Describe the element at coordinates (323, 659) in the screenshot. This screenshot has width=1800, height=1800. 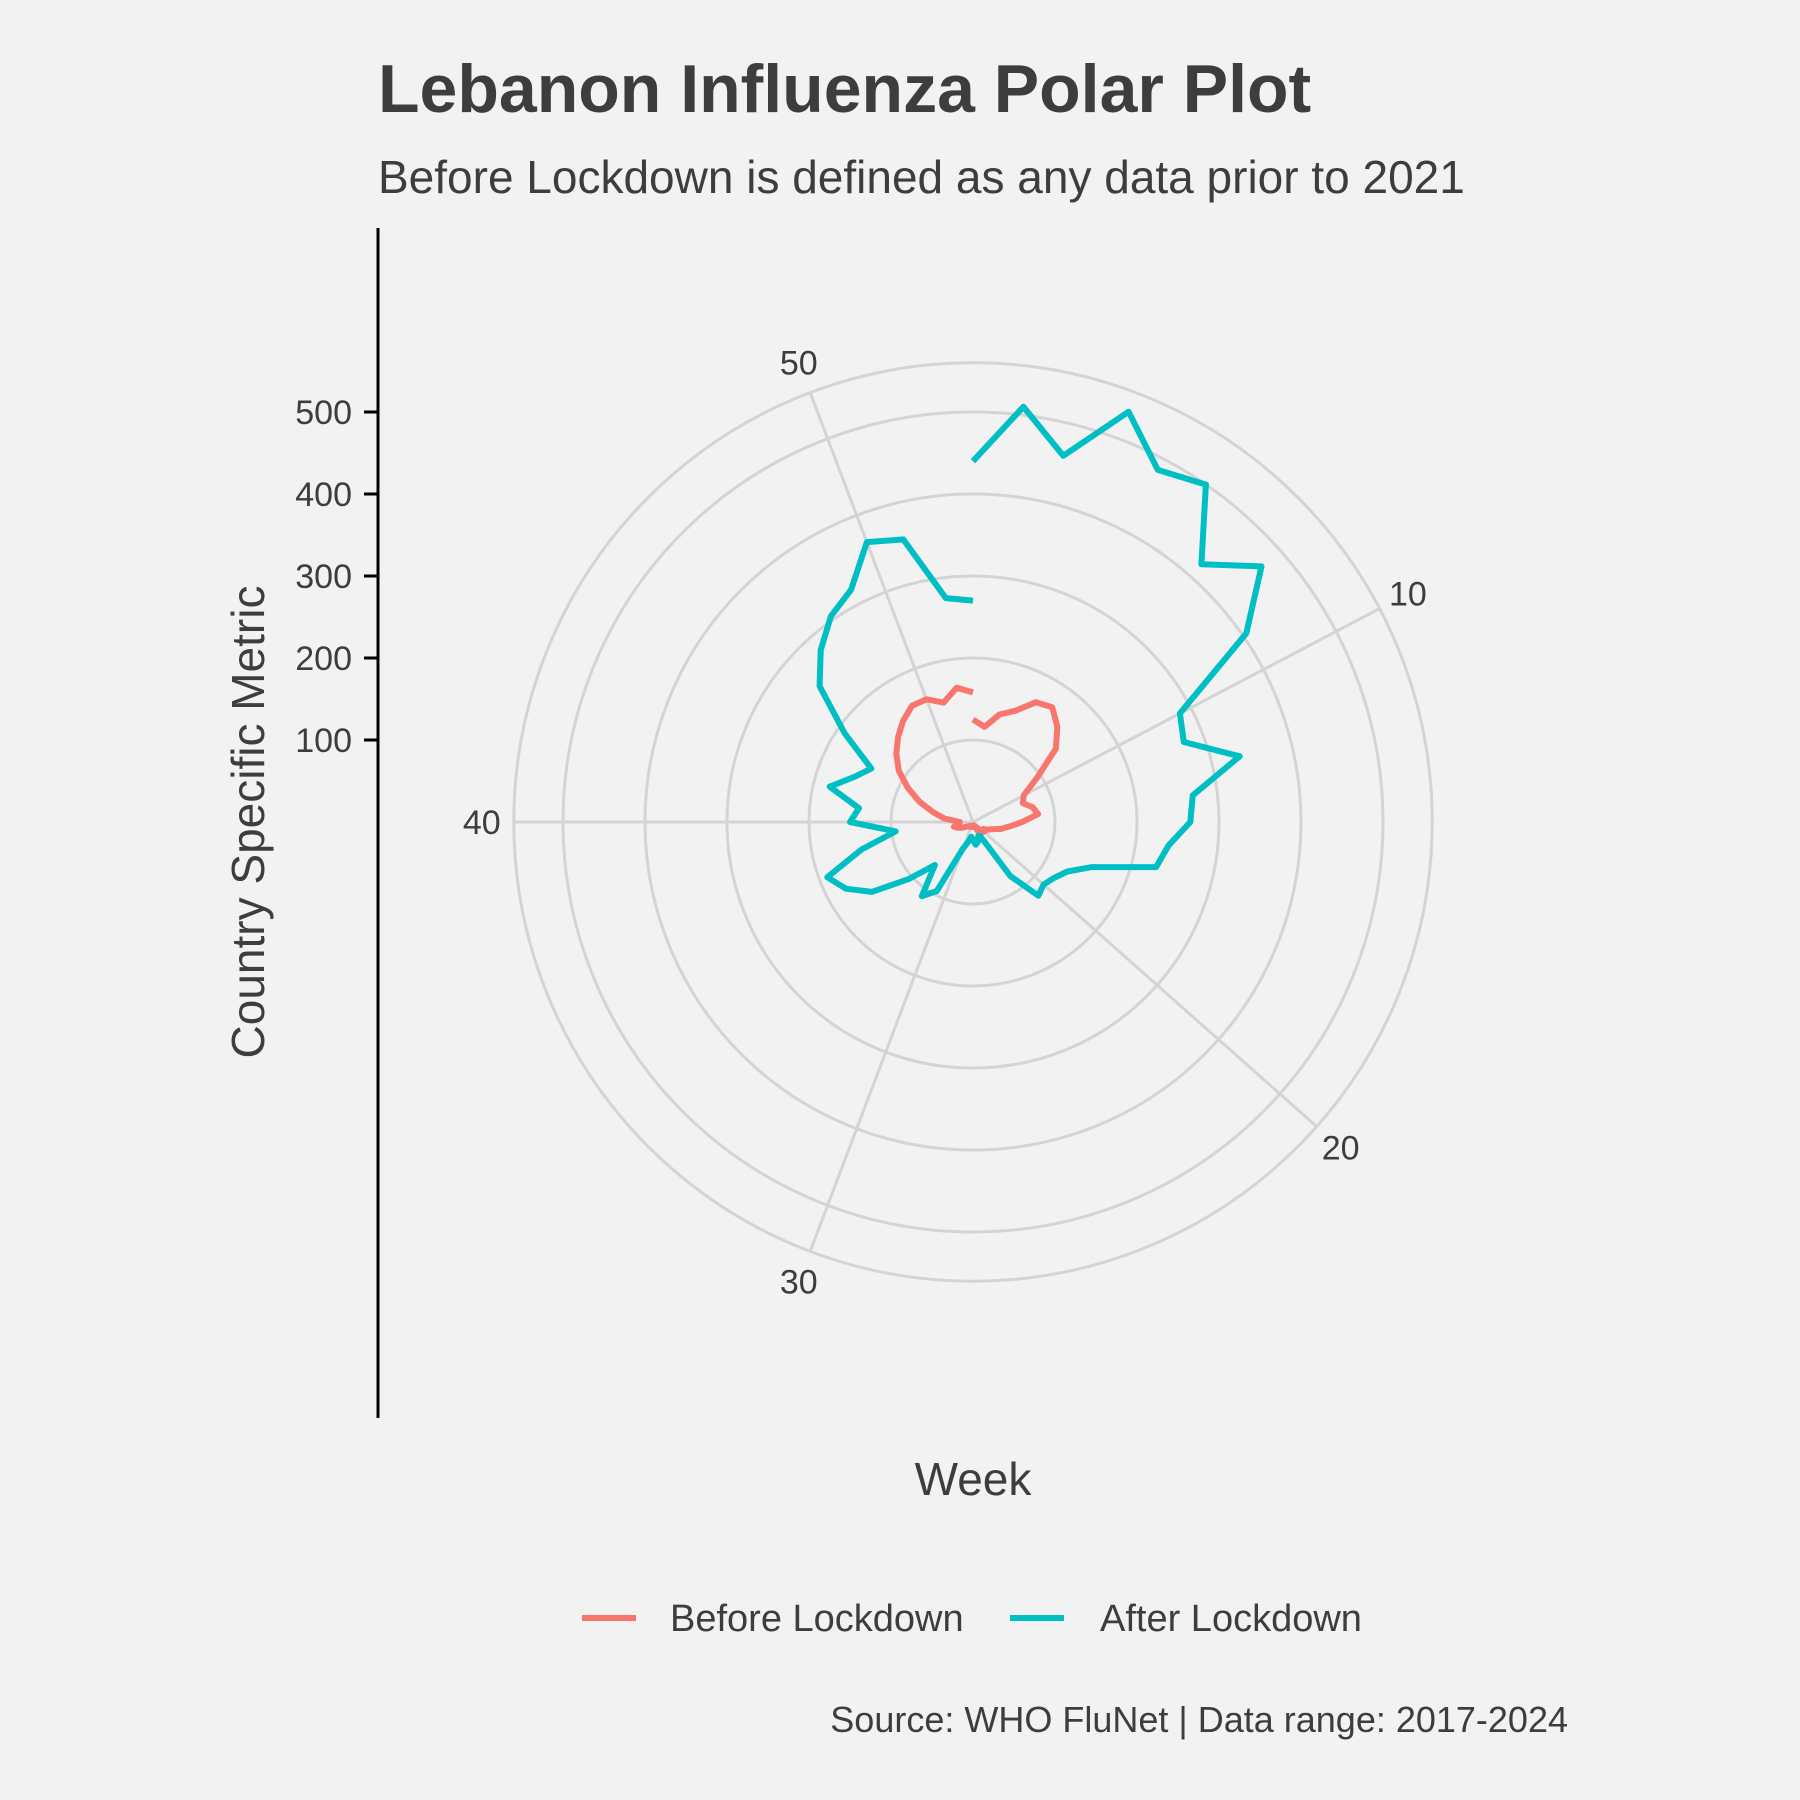
I see `y-tick-label: 200` at that location.